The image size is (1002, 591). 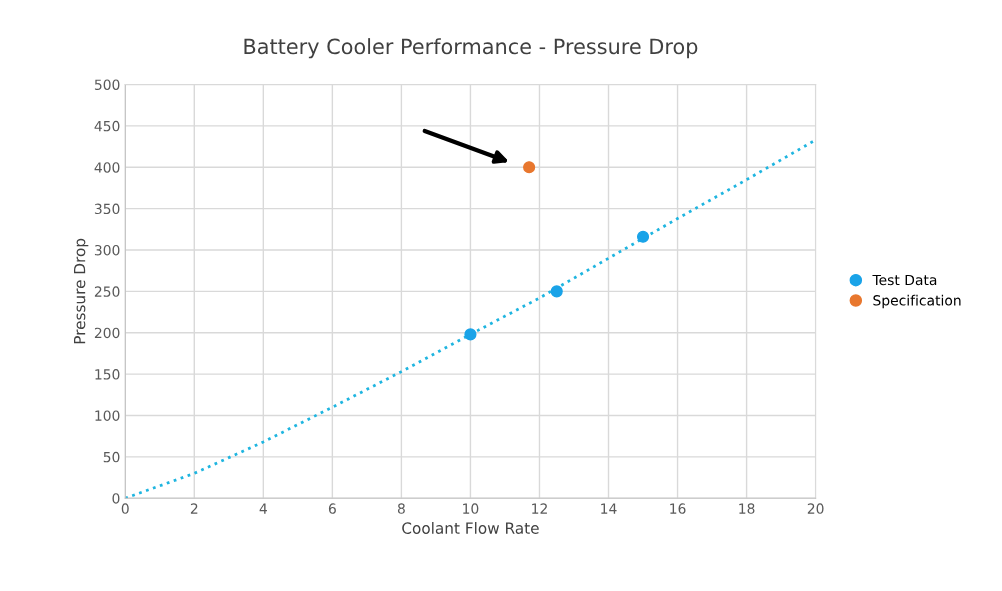 What do you see at coordinates (107, 84) in the screenshot?
I see `y-tick-label: 500` at bounding box center [107, 84].